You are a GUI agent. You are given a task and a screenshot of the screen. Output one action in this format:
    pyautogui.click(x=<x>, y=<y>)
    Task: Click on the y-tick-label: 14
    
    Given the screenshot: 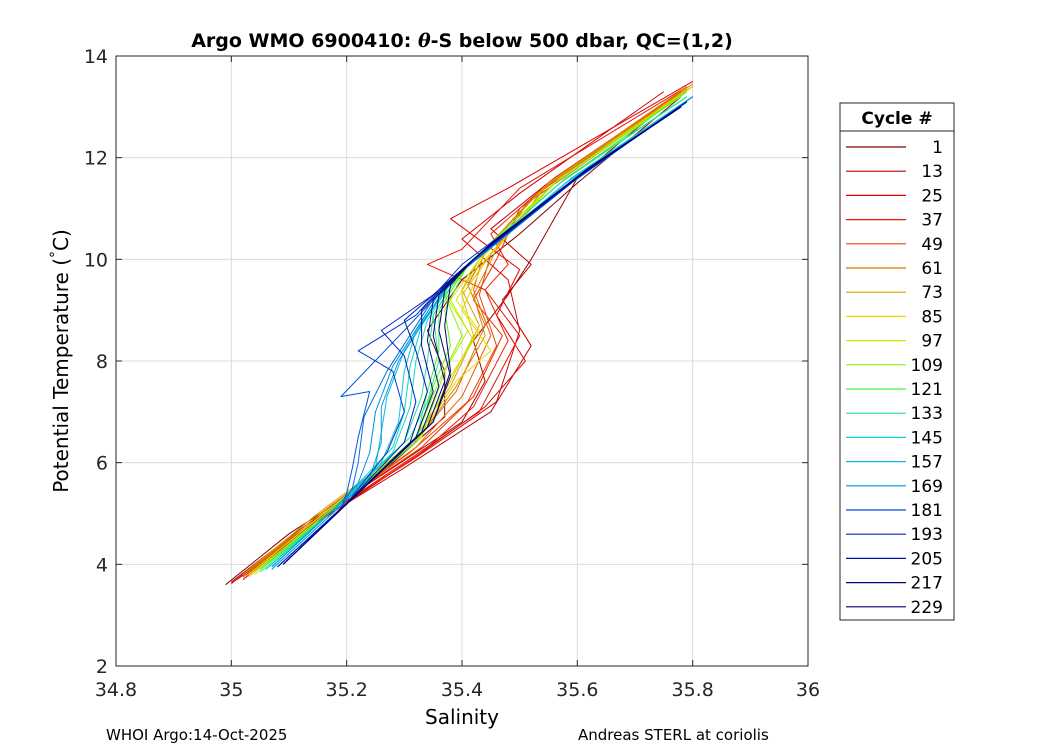 What is the action you would take?
    pyautogui.click(x=96, y=57)
    